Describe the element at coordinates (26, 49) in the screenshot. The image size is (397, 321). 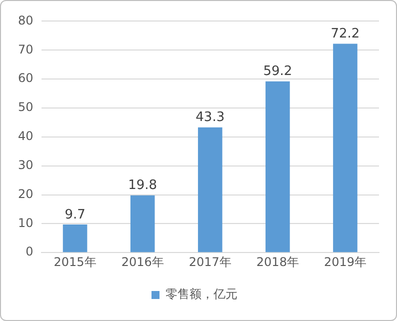
I see `y-tick-label: 70` at that location.